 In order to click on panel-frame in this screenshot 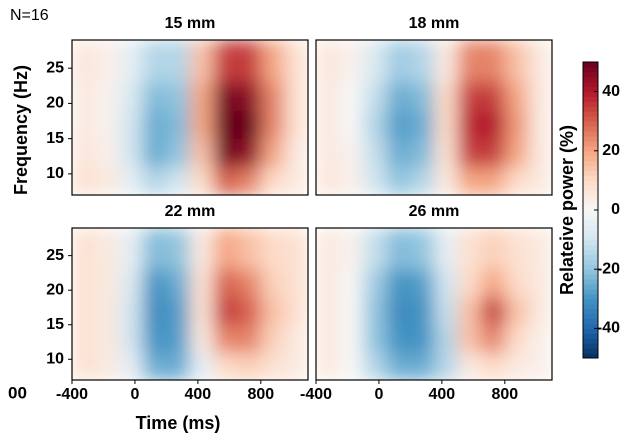, I will do `click(190, 117)`.